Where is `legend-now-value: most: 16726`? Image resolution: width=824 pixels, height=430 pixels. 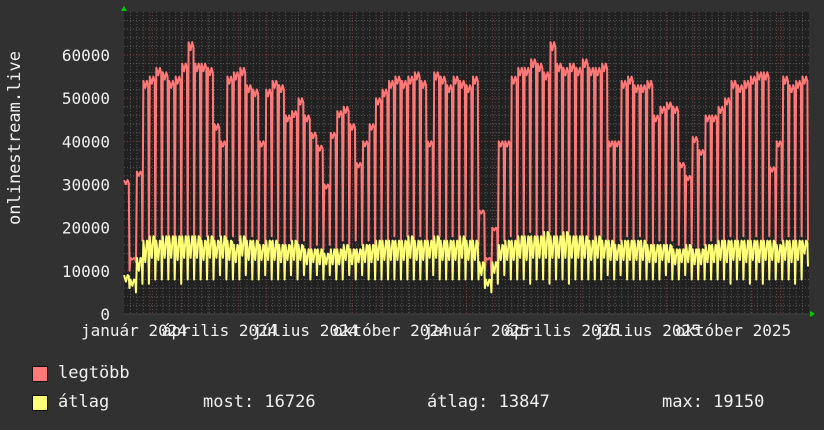 legend-now-value: most: 16726 is located at coordinates (259, 402).